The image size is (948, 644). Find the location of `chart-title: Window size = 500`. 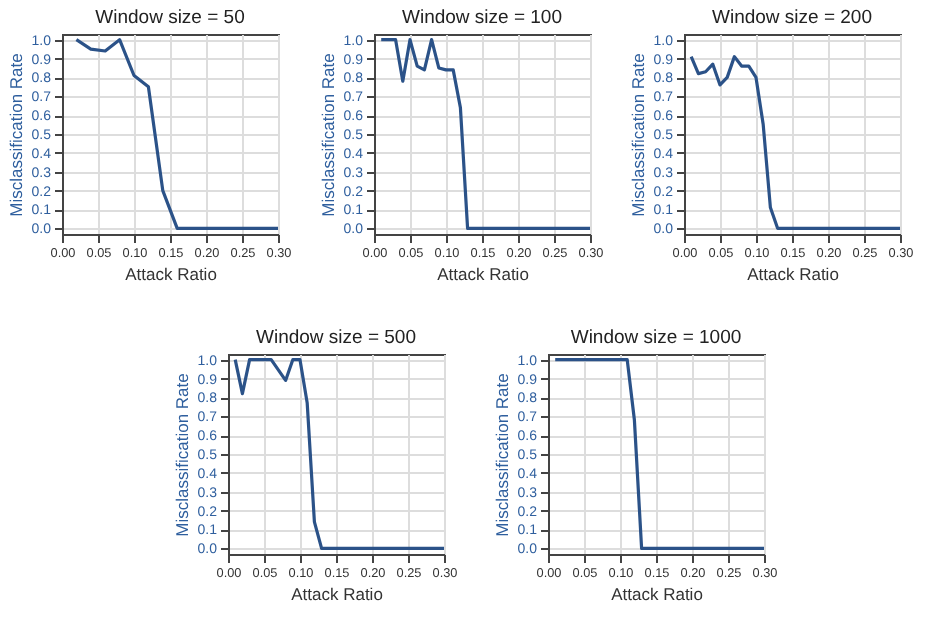

chart-title: Window size = 500 is located at coordinates (336, 337).